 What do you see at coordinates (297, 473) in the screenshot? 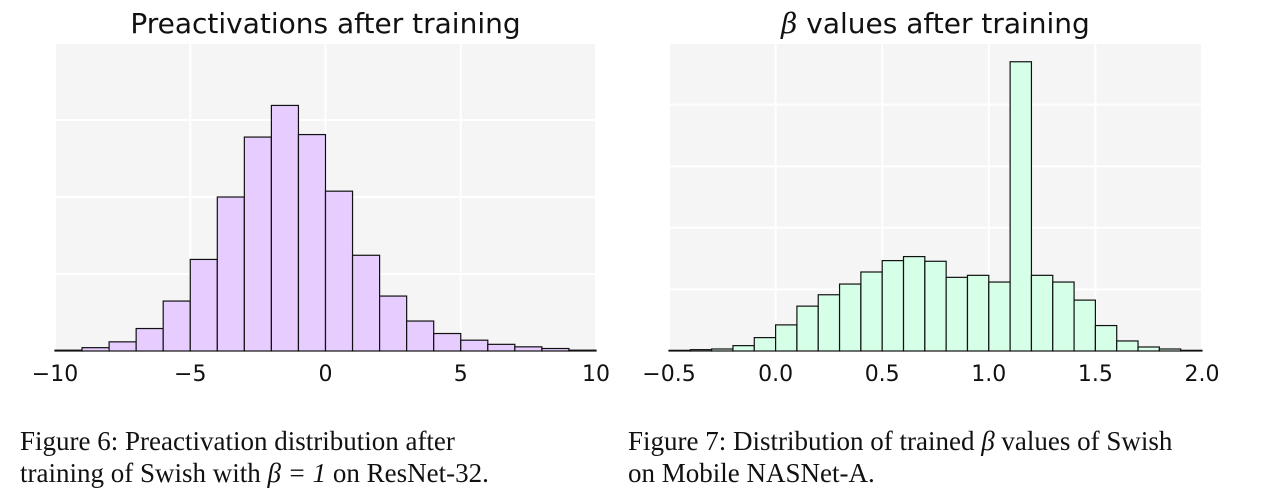
I see `figure-6-caption-math: β = 1` at bounding box center [297, 473].